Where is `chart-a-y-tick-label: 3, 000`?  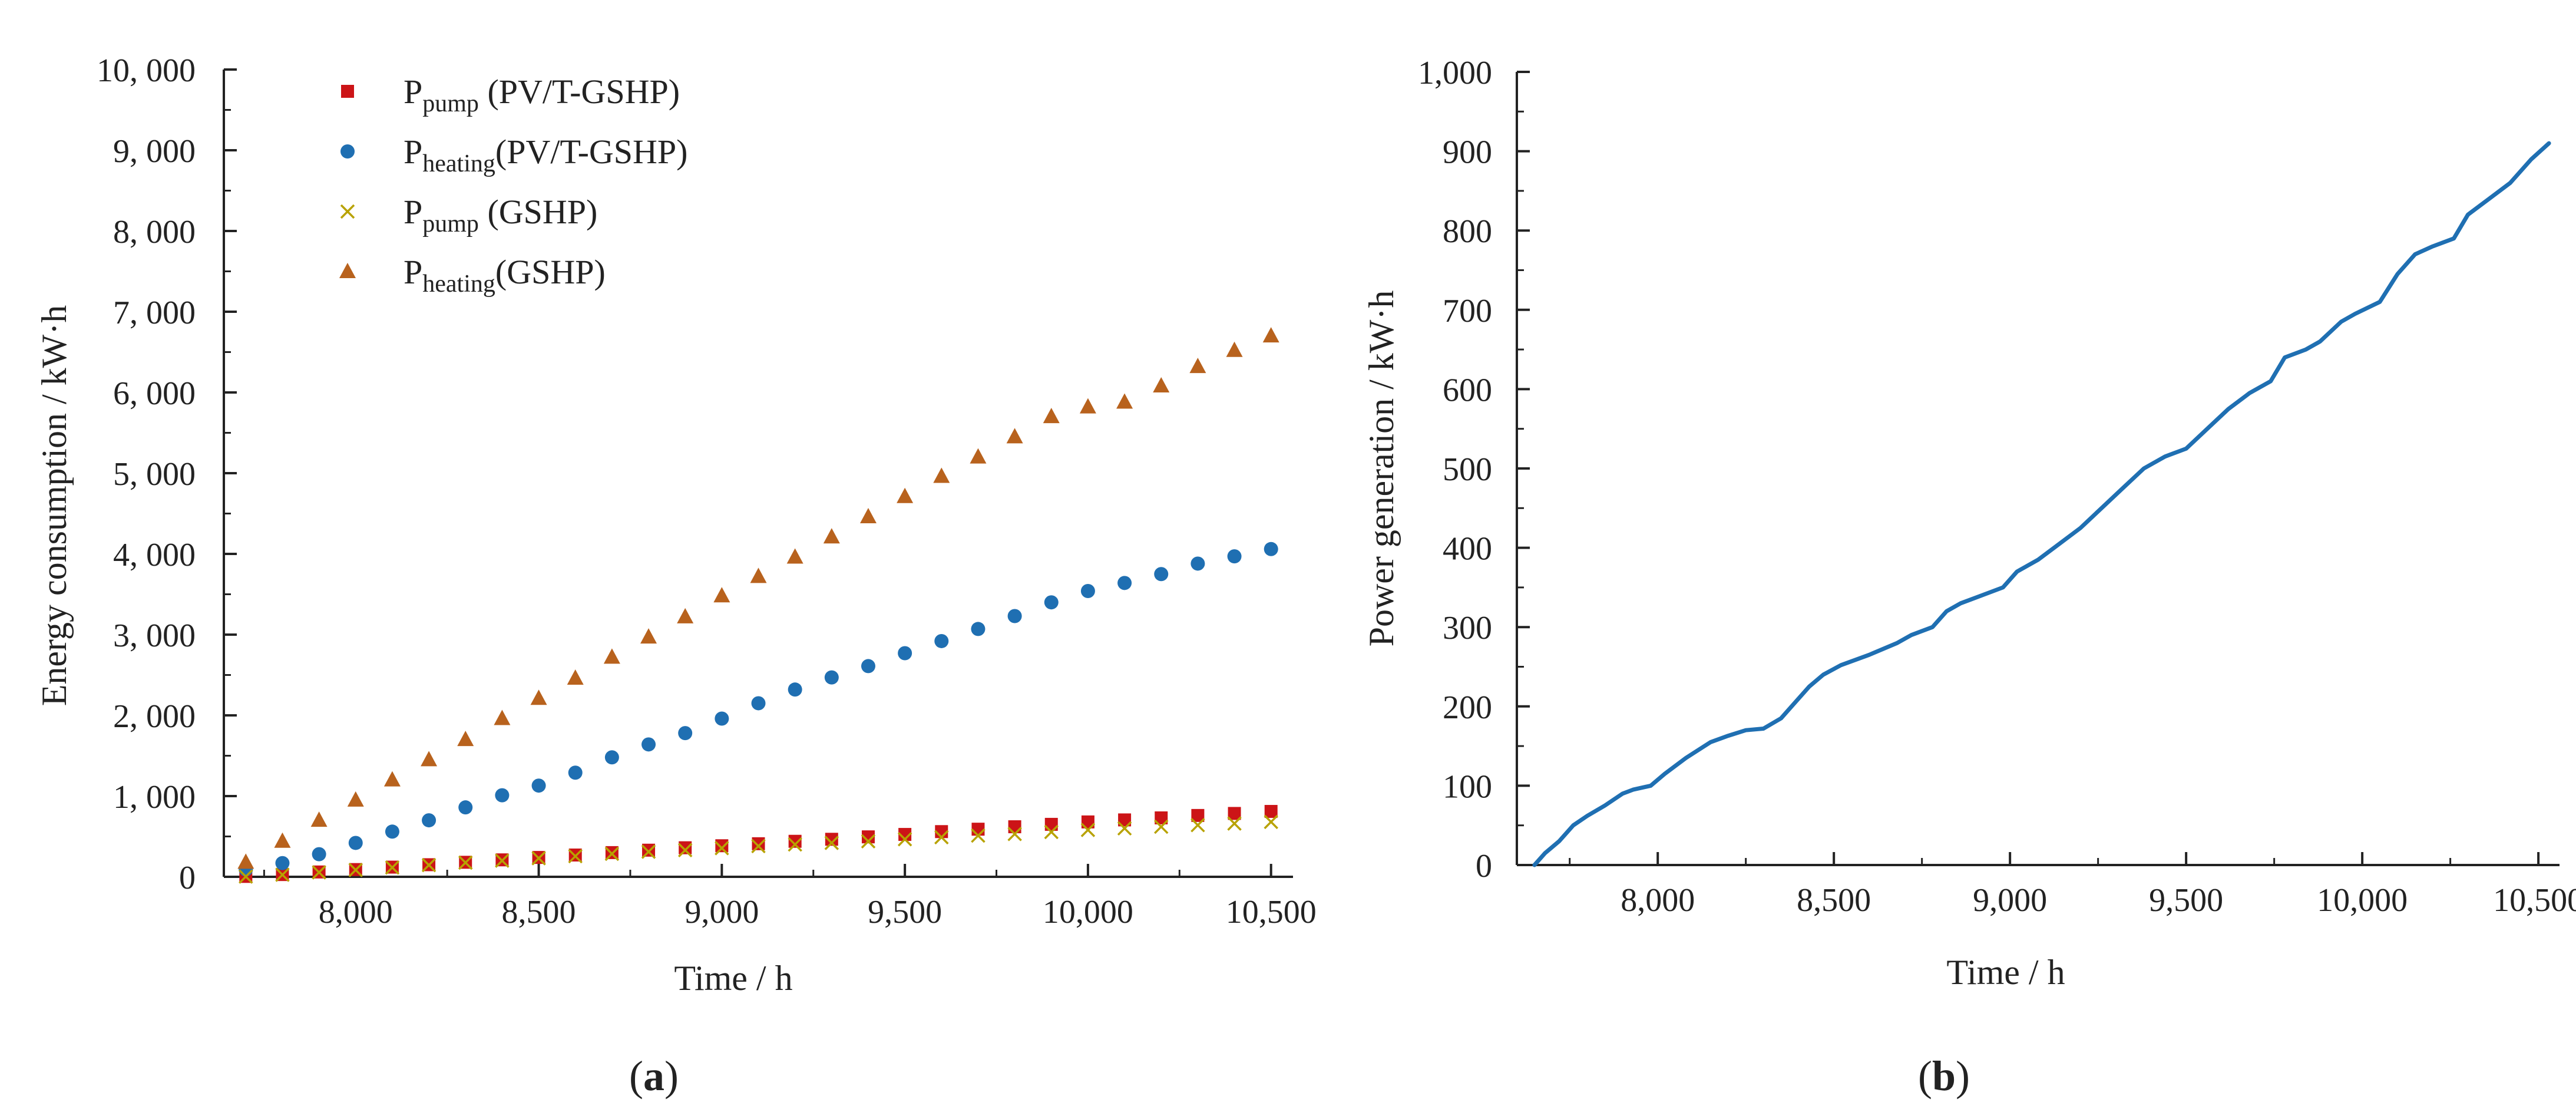 chart-a-y-tick-label: 3, 000 is located at coordinates (154, 636).